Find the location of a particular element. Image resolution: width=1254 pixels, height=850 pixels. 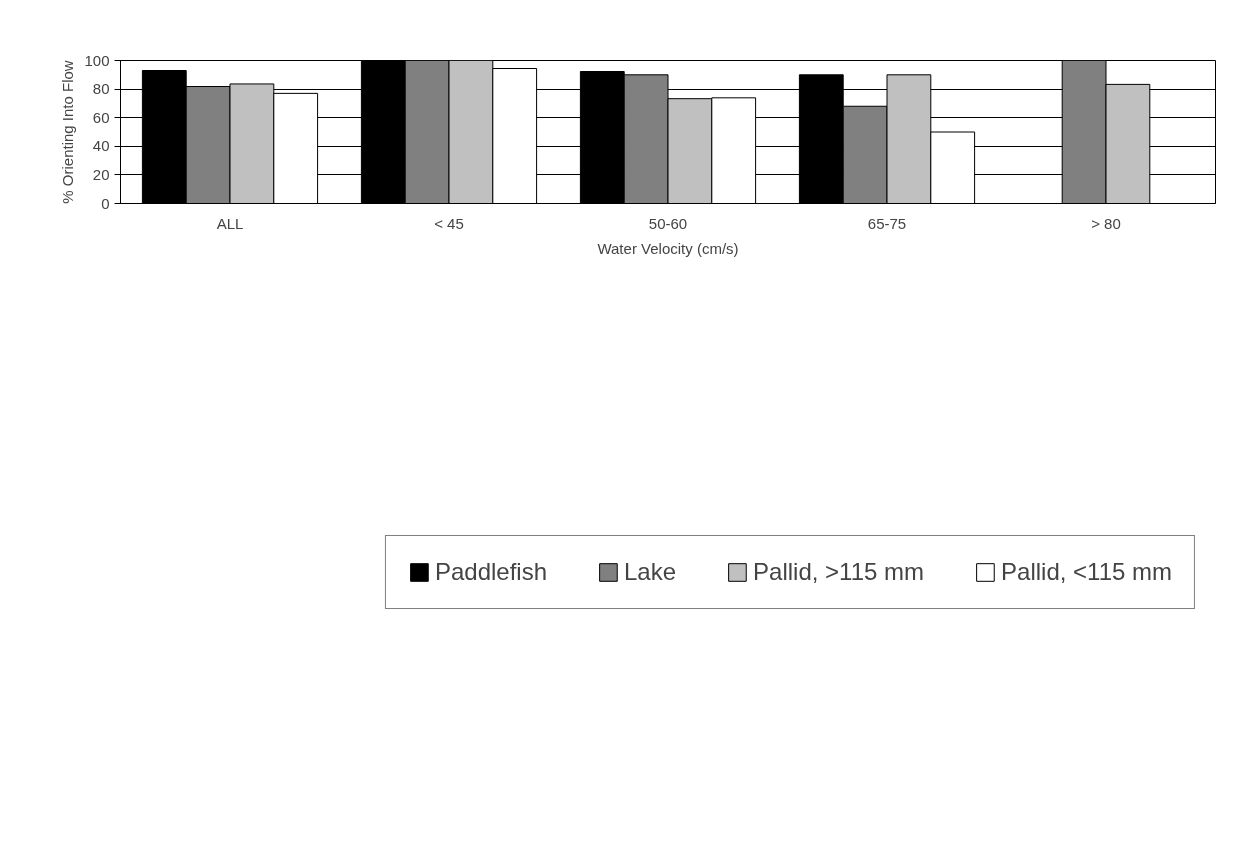

y-tick-label: 80 is located at coordinates (101, 89).